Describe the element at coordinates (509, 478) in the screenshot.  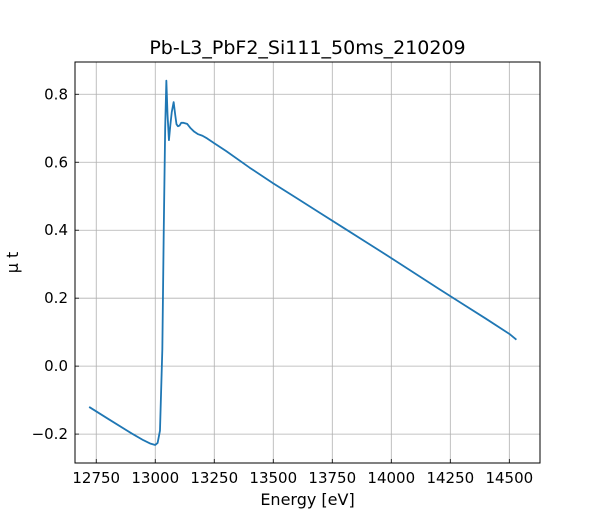
I see `x-tick-label: 14500` at that location.